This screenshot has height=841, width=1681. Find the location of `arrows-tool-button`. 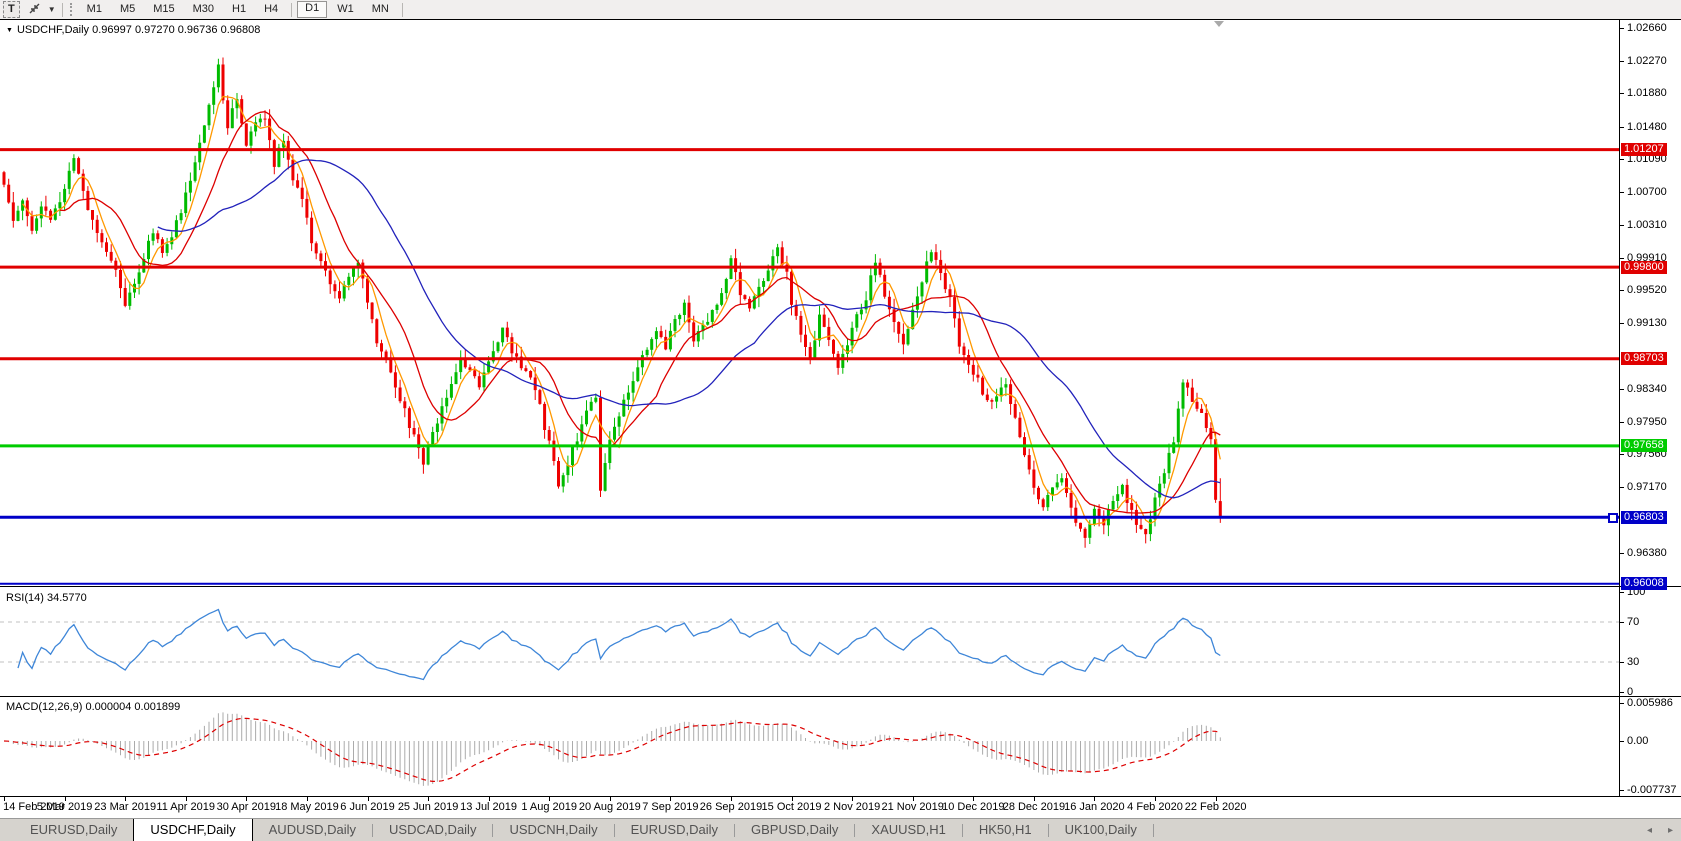

arrows-tool-button is located at coordinates (34, 9).